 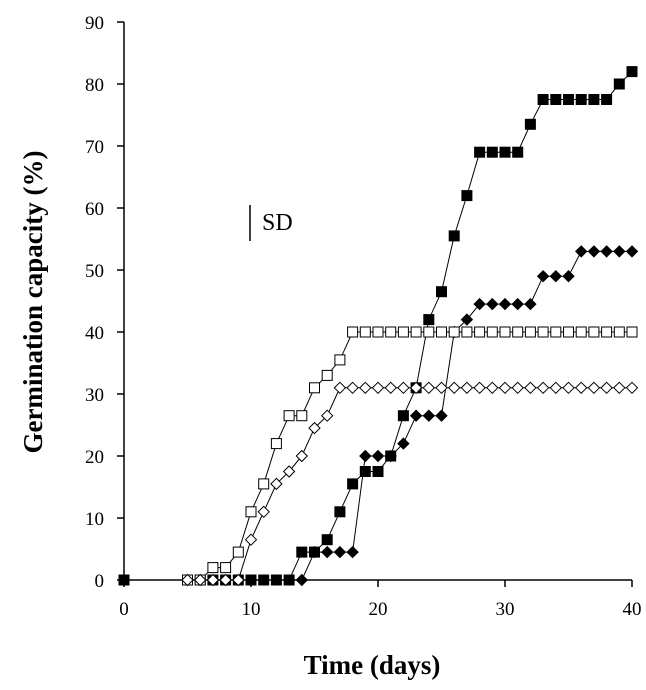 What do you see at coordinates (94, 147) in the screenshot?
I see `y-tick-label: 70` at bounding box center [94, 147].